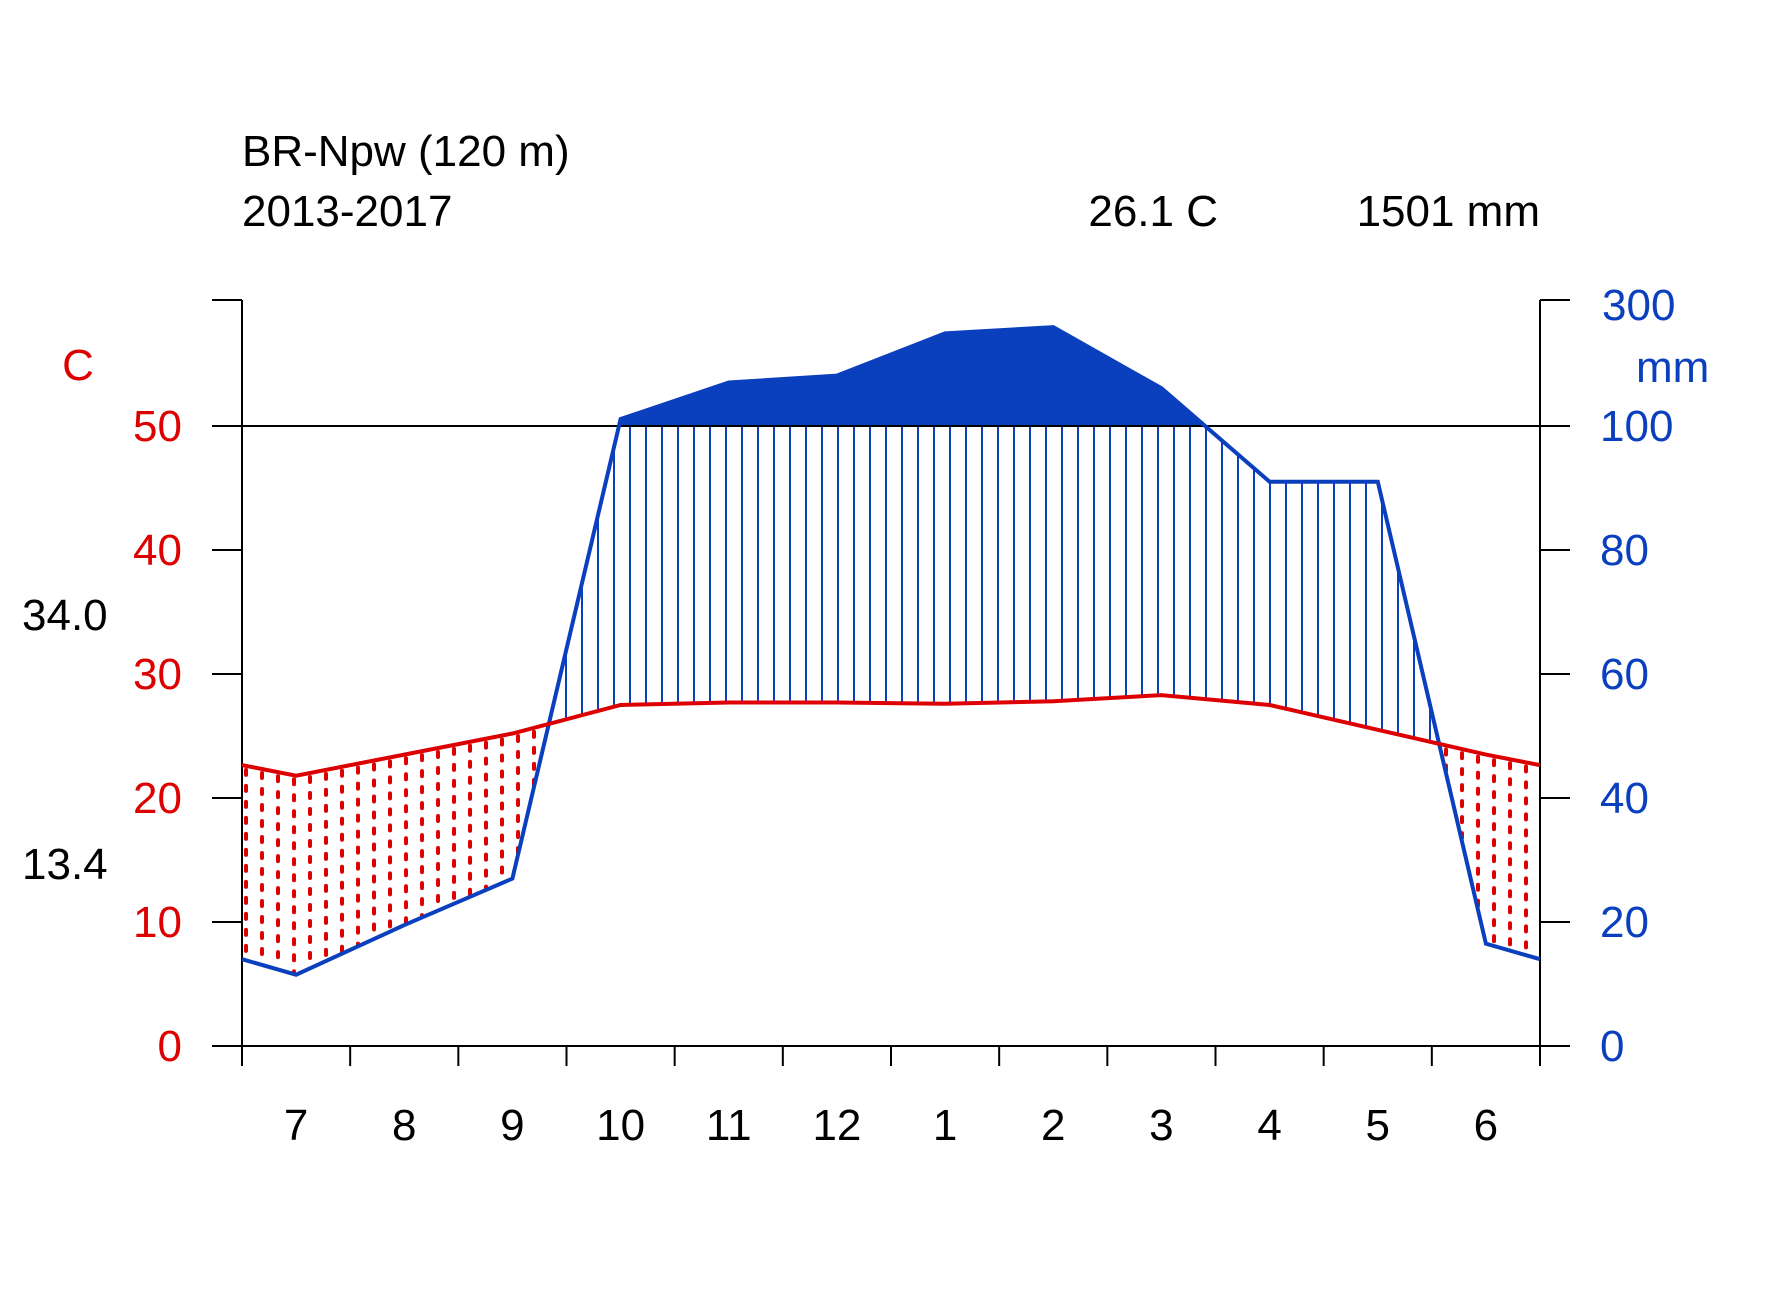  What do you see at coordinates (157, 426) in the screenshot?
I see `temperature-tick-label: 50` at bounding box center [157, 426].